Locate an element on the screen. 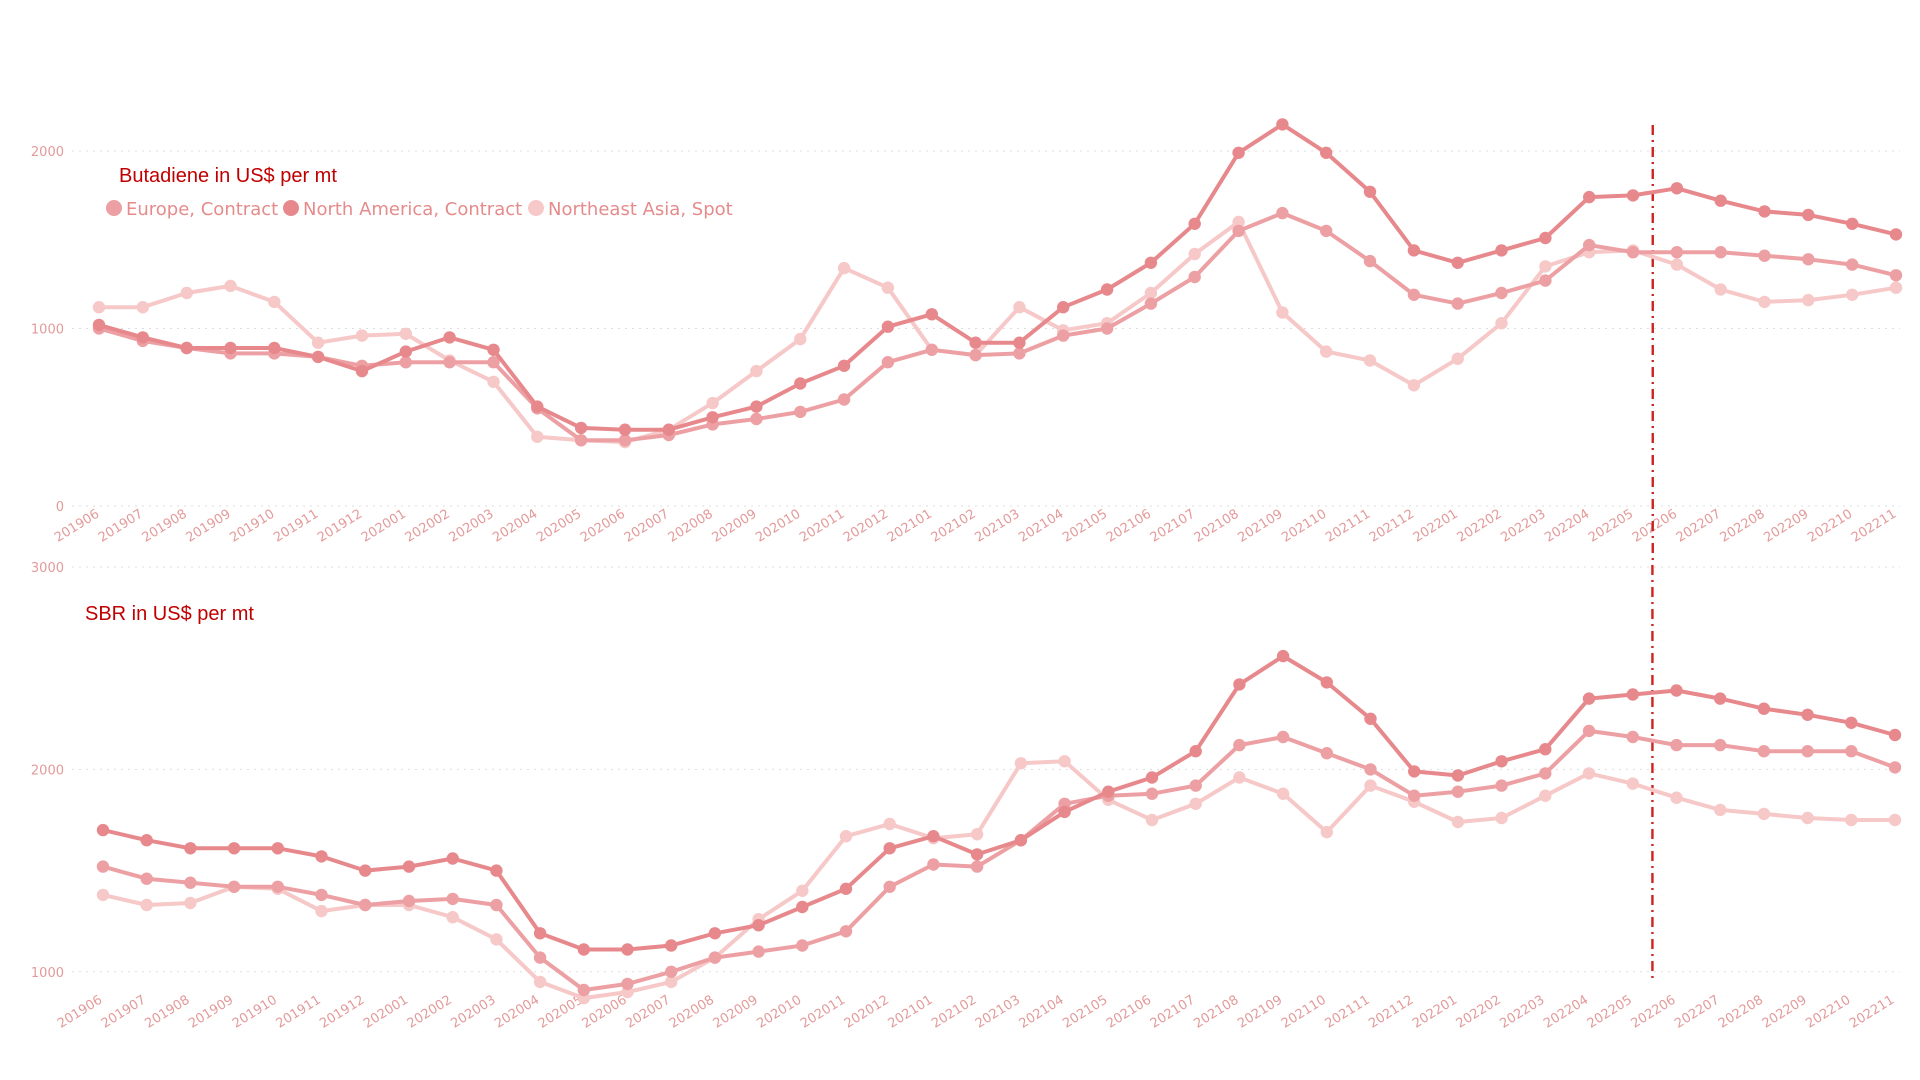 This screenshot has width=1920, height=1080. legend-swatch-northeast-asia-spot is located at coordinates (536, 208).